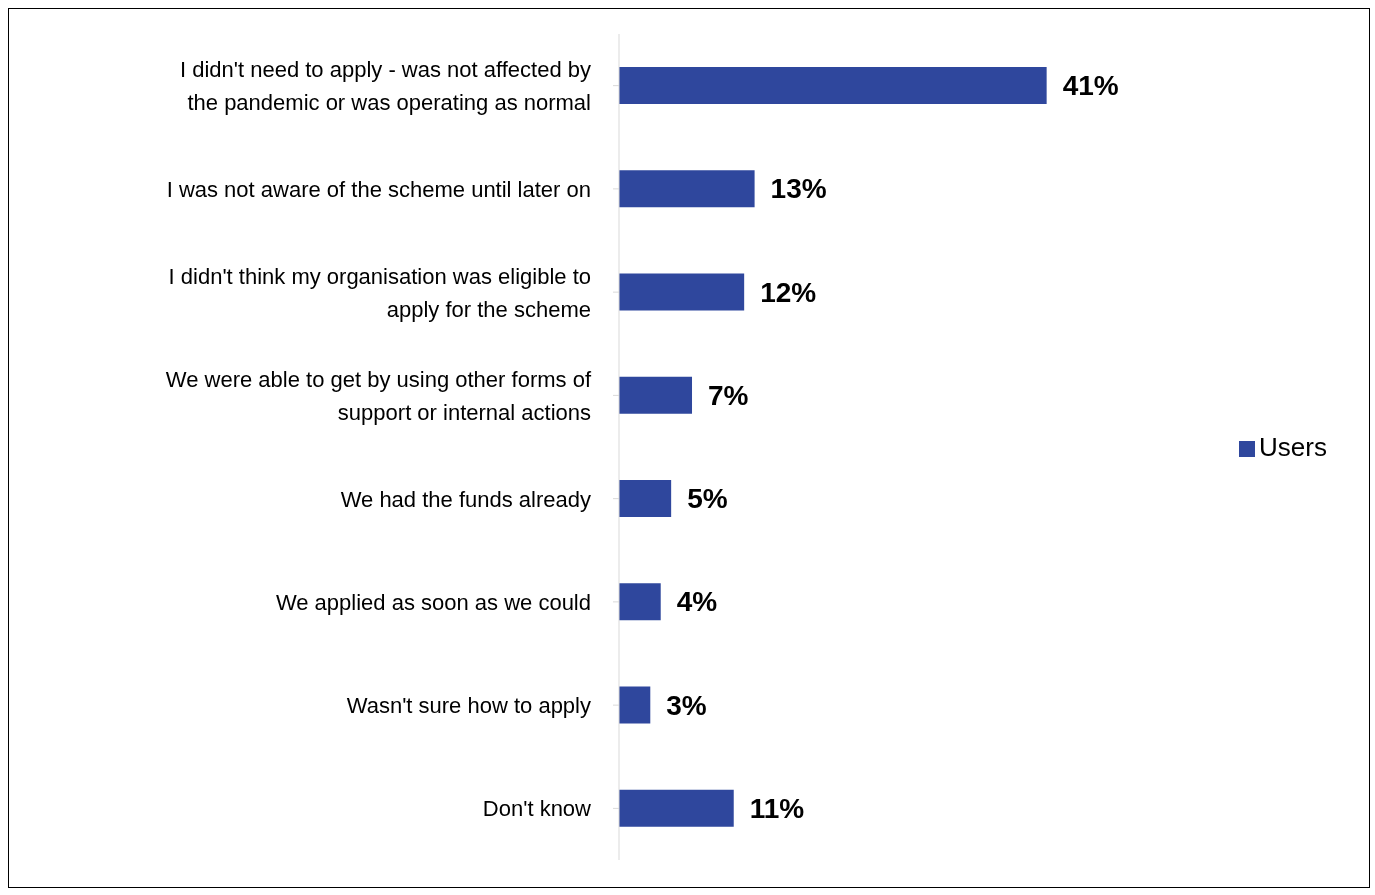 This screenshot has width=1375, height=895. What do you see at coordinates (465, 499) in the screenshot?
I see `y-tick-label: We had the funds already` at bounding box center [465, 499].